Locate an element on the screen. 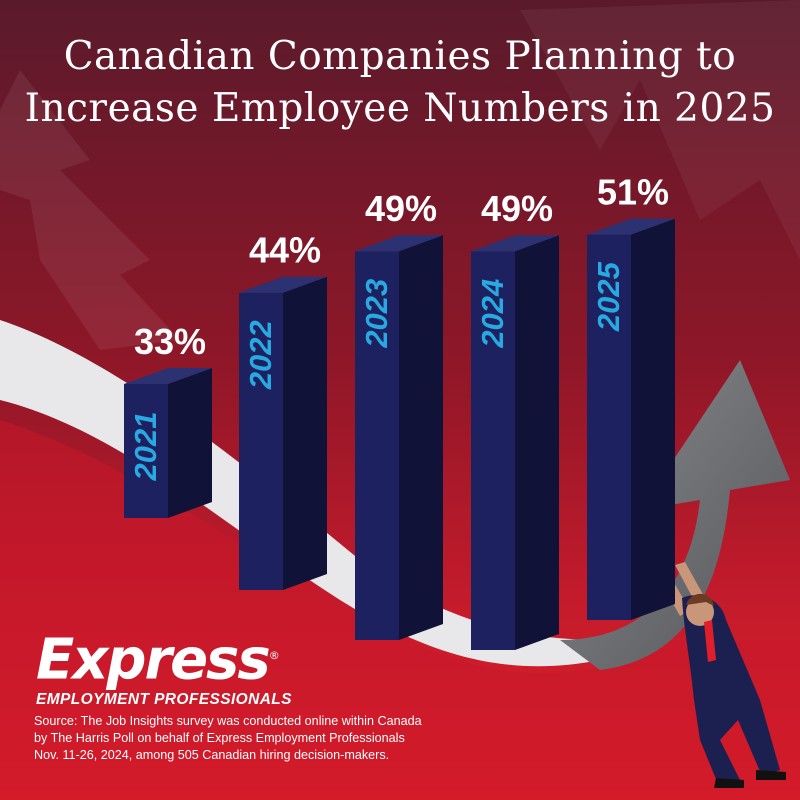  bar-2023: 2023 49% is located at coordinates (399, 414).